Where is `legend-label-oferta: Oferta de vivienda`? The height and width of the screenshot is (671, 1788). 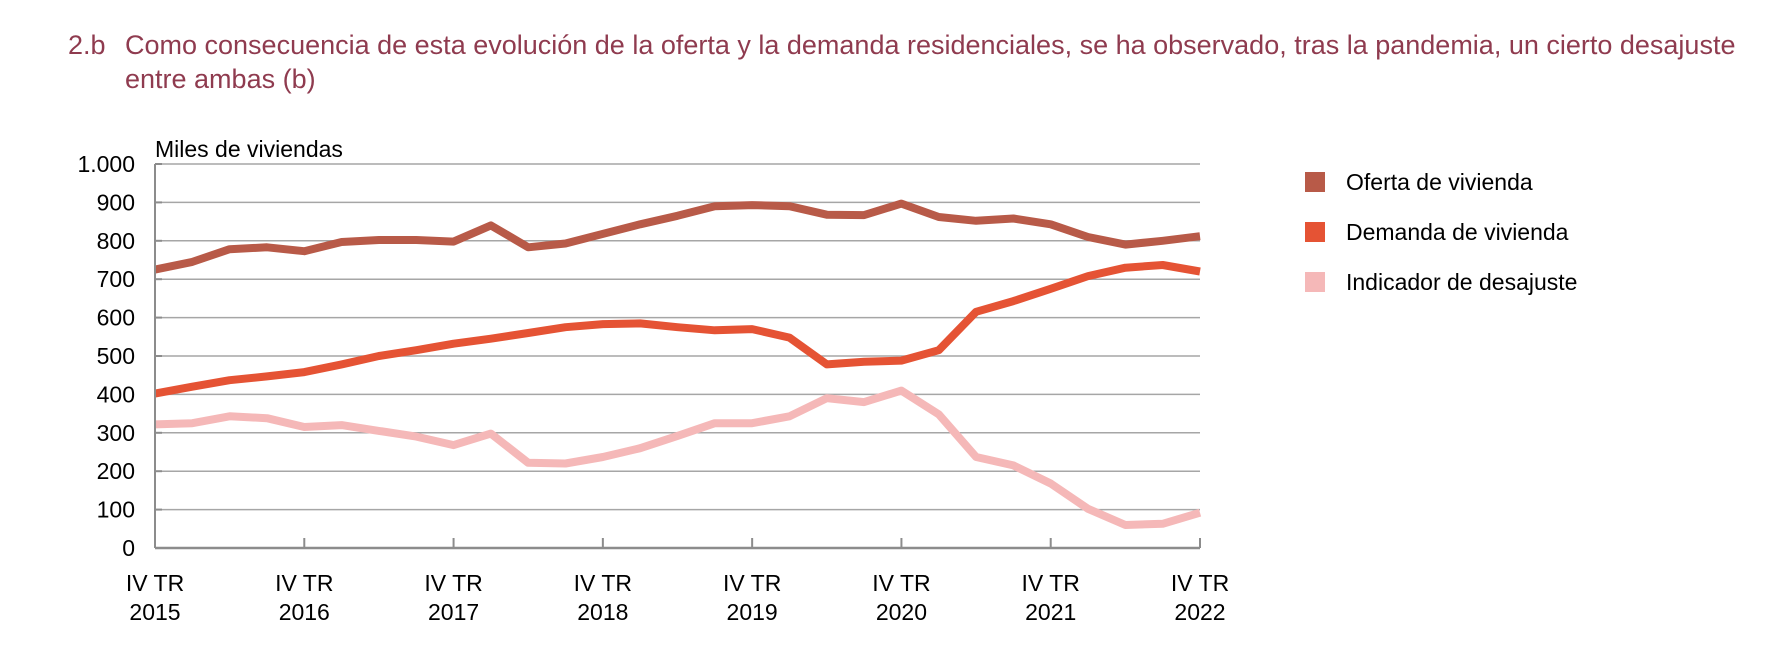 legend-label-oferta: Oferta de vivienda is located at coordinates (1439, 181).